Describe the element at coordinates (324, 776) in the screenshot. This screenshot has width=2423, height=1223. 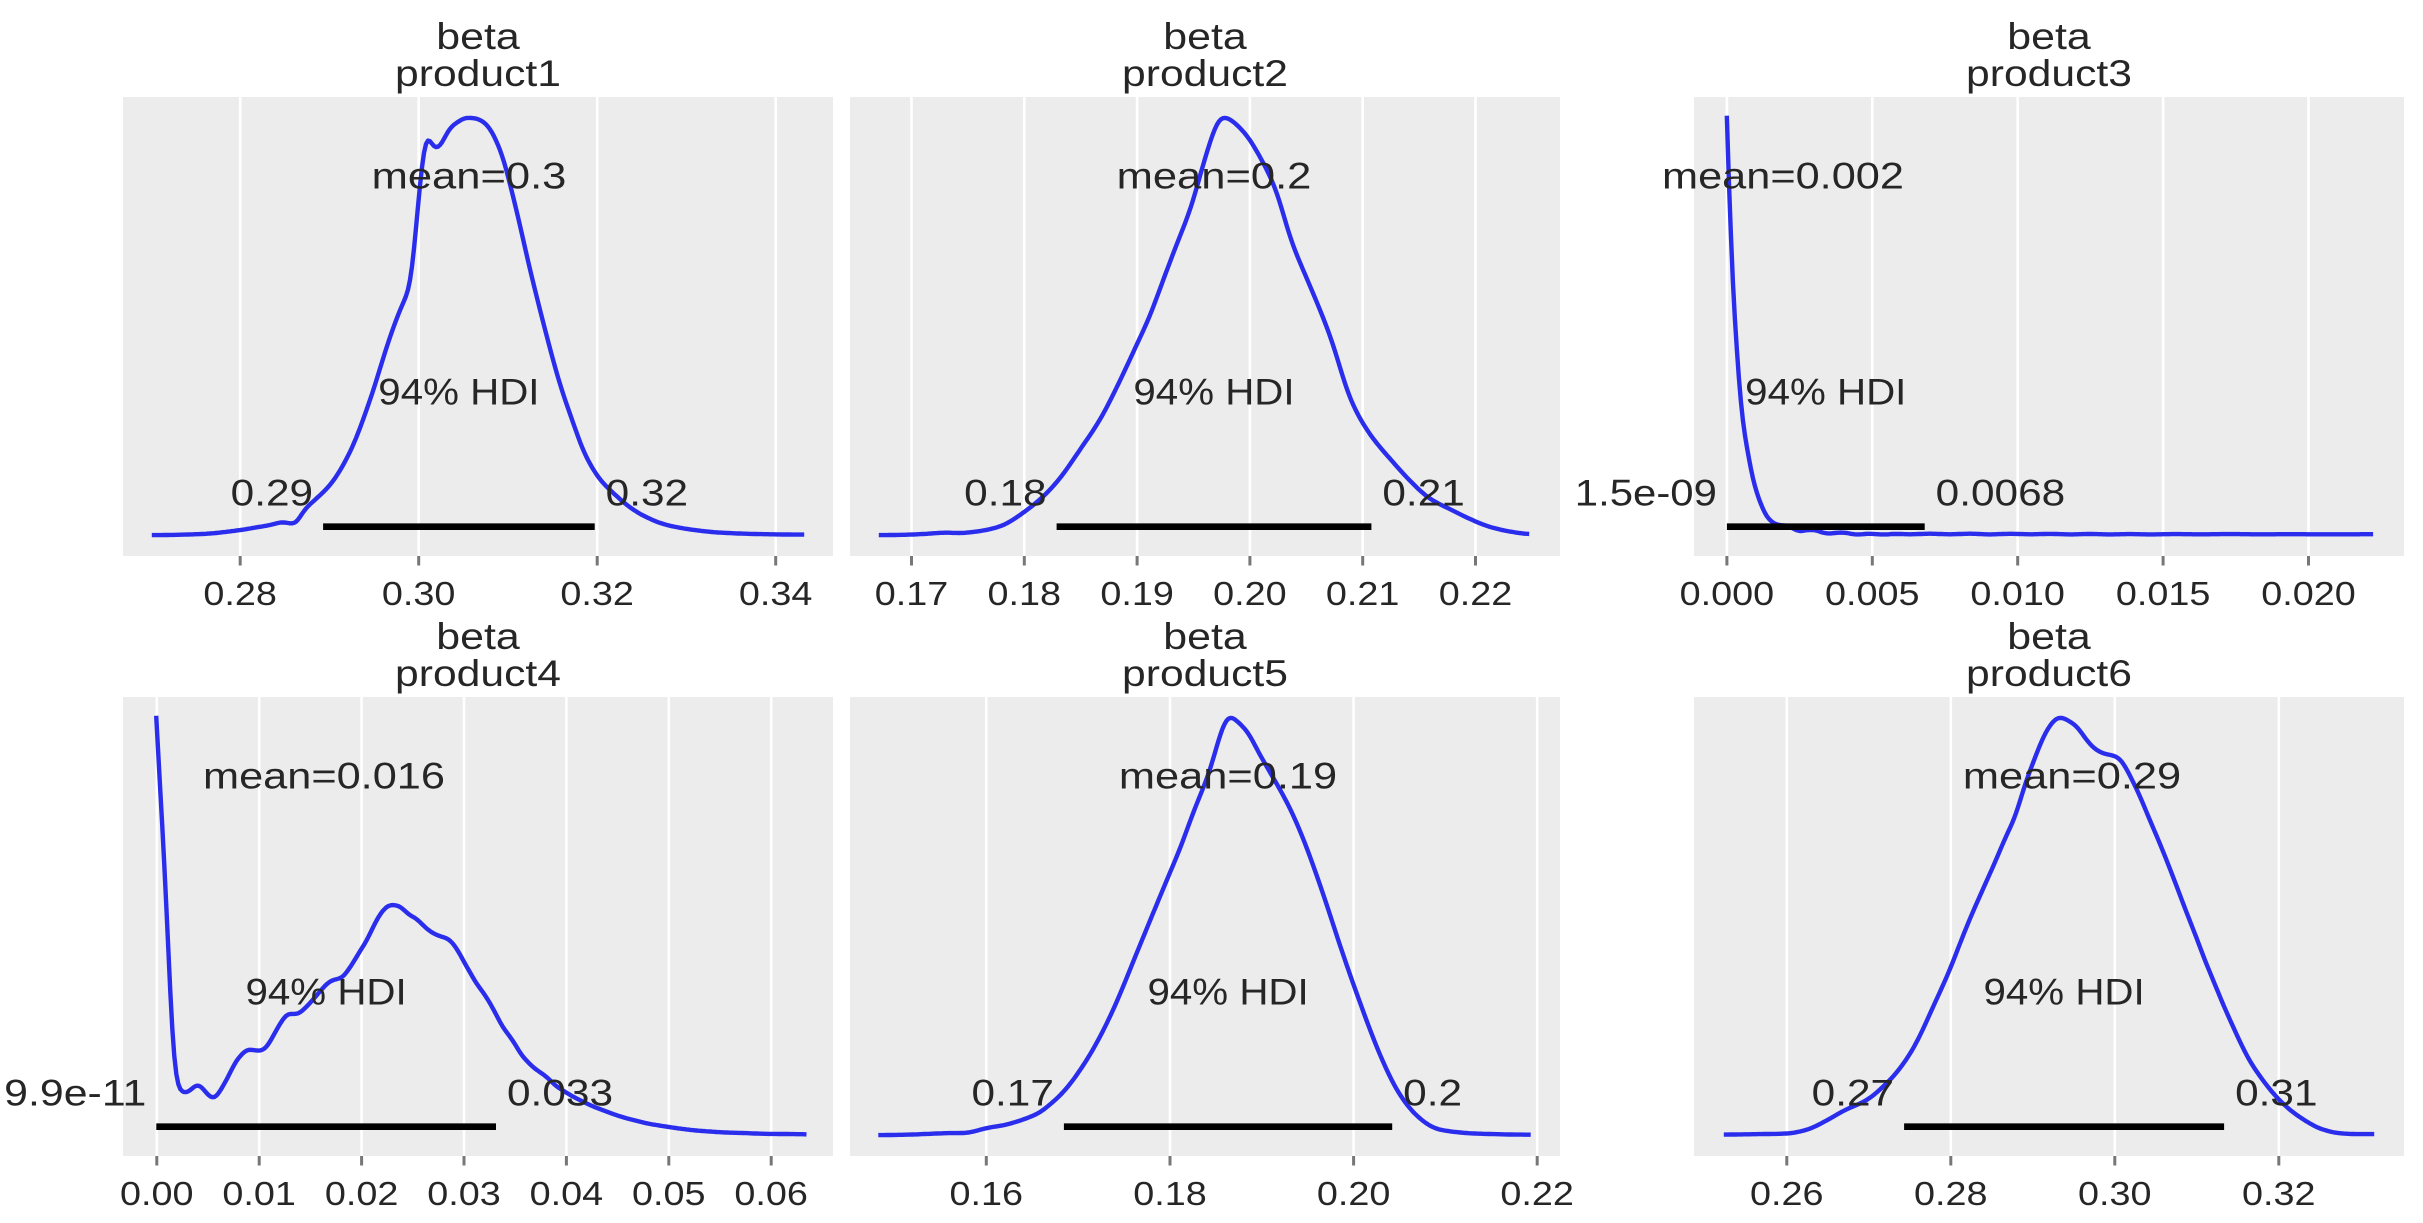
I see `svg-text: mean=0.016` at that location.